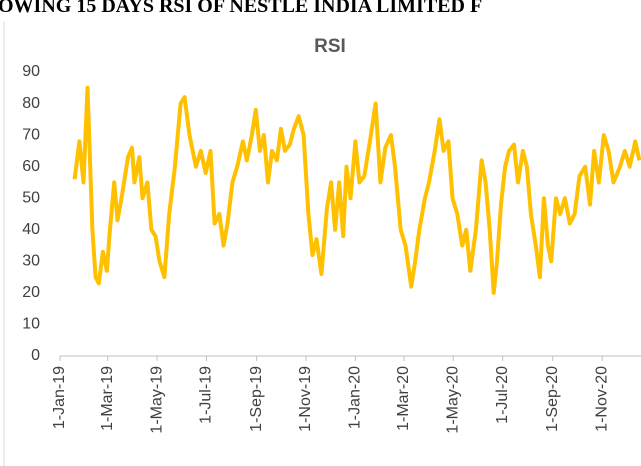 This screenshot has height=466, width=641. Describe the element at coordinates (355, 397) in the screenshot. I see `x-tick-label: 1-Jan-20` at that location.